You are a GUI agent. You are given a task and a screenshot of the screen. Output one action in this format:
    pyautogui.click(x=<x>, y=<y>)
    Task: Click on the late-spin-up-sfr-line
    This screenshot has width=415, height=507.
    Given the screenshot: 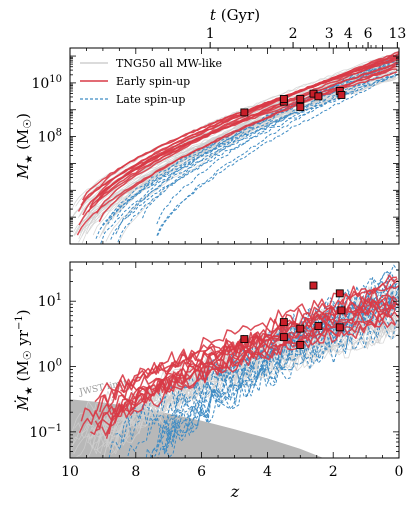 What is the action you would take?
    pyautogui.click(x=278, y=381)
    